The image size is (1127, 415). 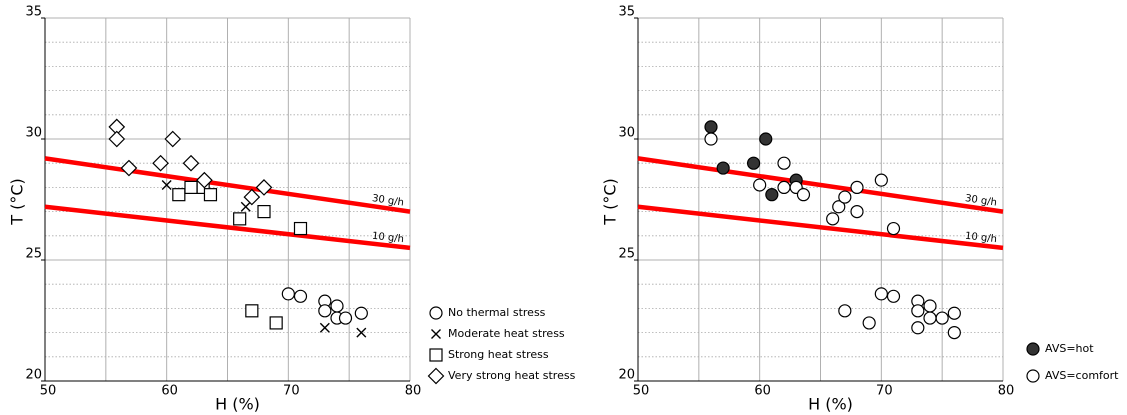 What do you see at coordinates (497, 312) in the screenshot?
I see `legend-label: No thermal stress` at bounding box center [497, 312].